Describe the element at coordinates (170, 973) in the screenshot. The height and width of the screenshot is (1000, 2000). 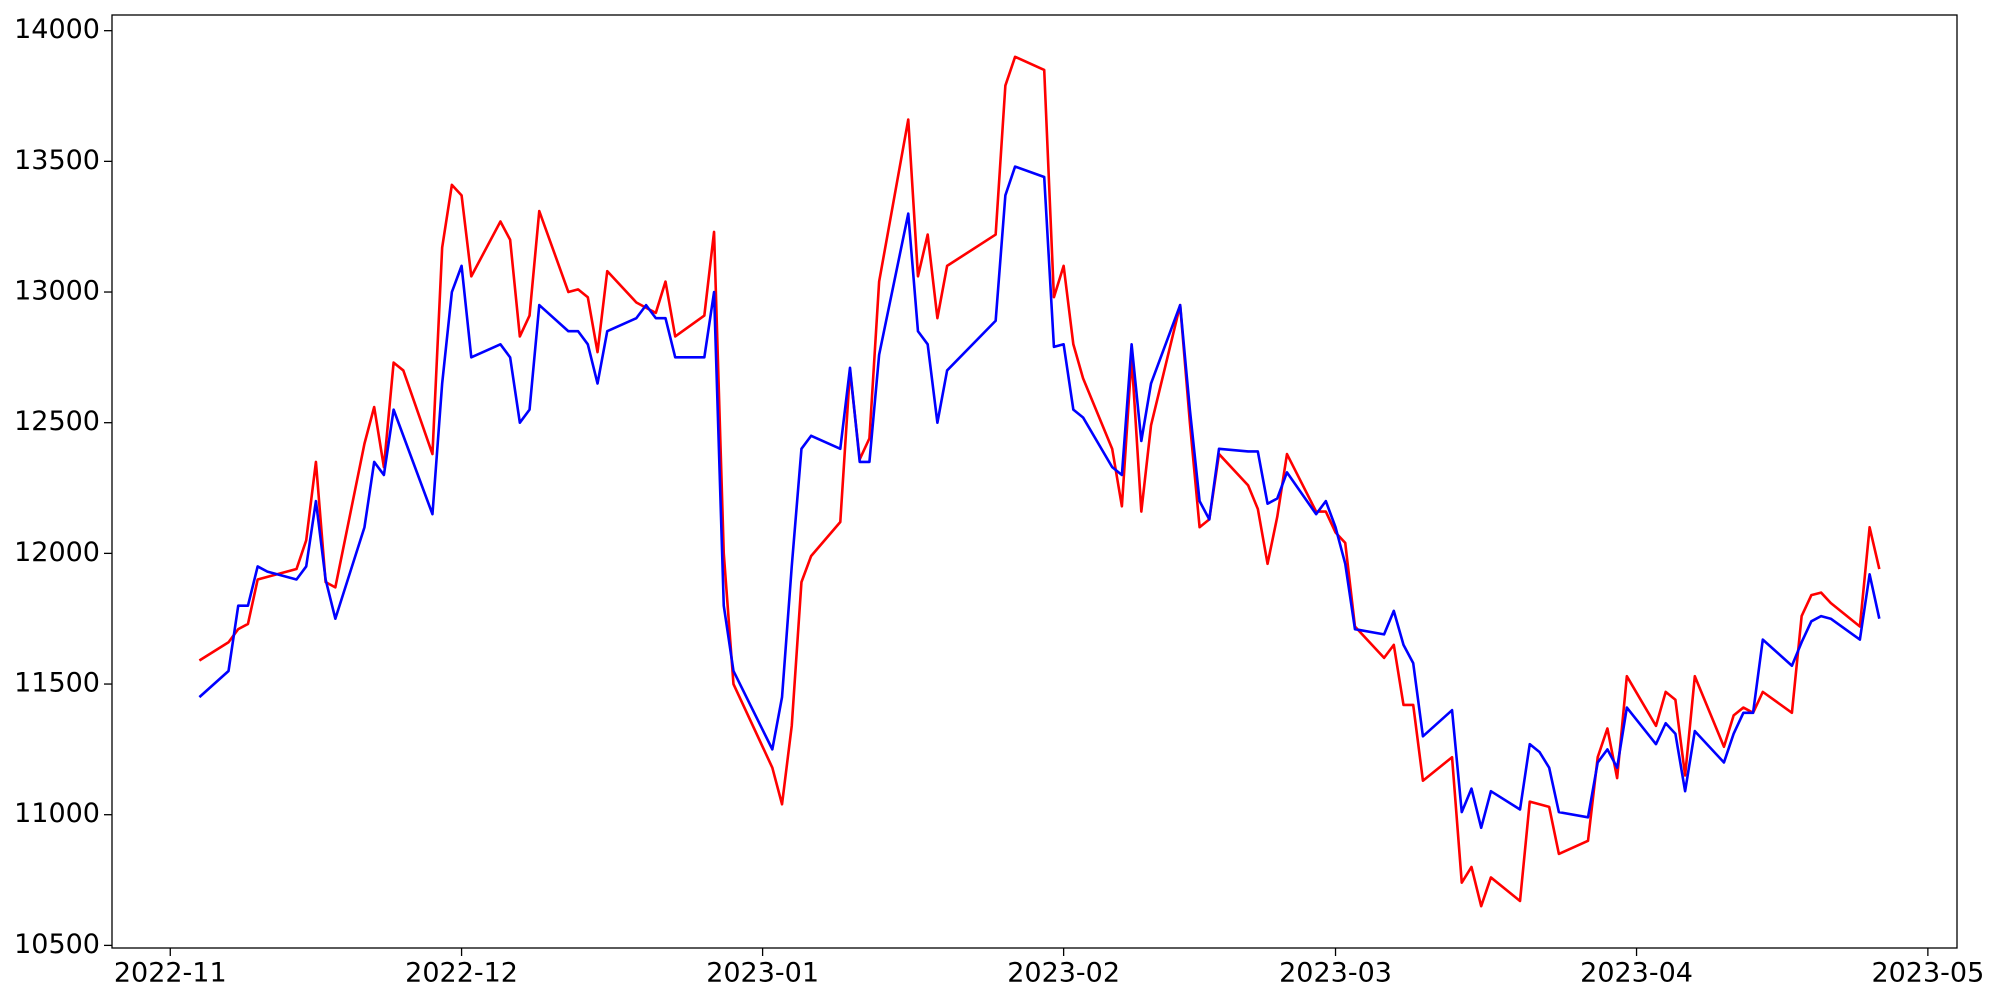
I see `x-tick-label: 2022-11` at that location.